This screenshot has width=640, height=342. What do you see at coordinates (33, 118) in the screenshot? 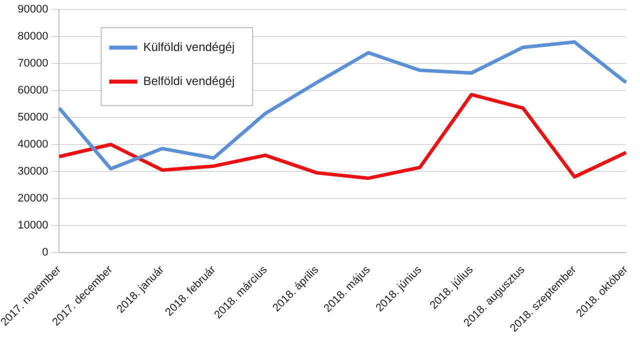
I see `y-tick-label: 50000` at bounding box center [33, 118].